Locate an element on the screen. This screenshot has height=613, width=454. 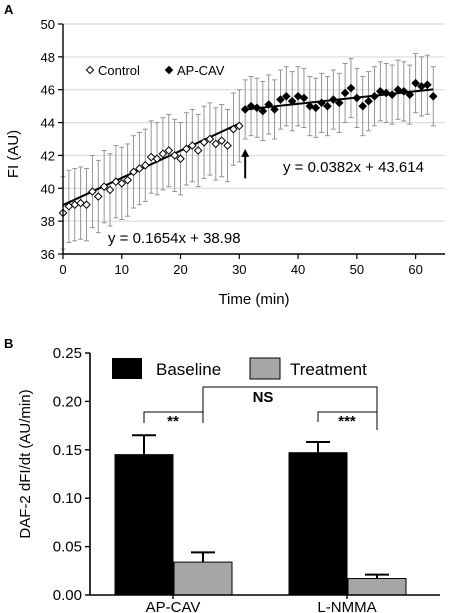
y-tick-label: 0.05 is located at coordinates (67, 547).